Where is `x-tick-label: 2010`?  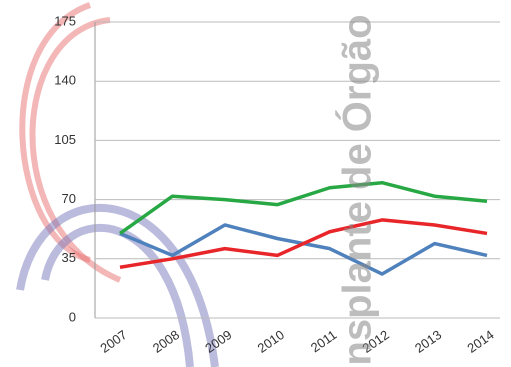
x-tick-label: 2010 is located at coordinates (271, 341).